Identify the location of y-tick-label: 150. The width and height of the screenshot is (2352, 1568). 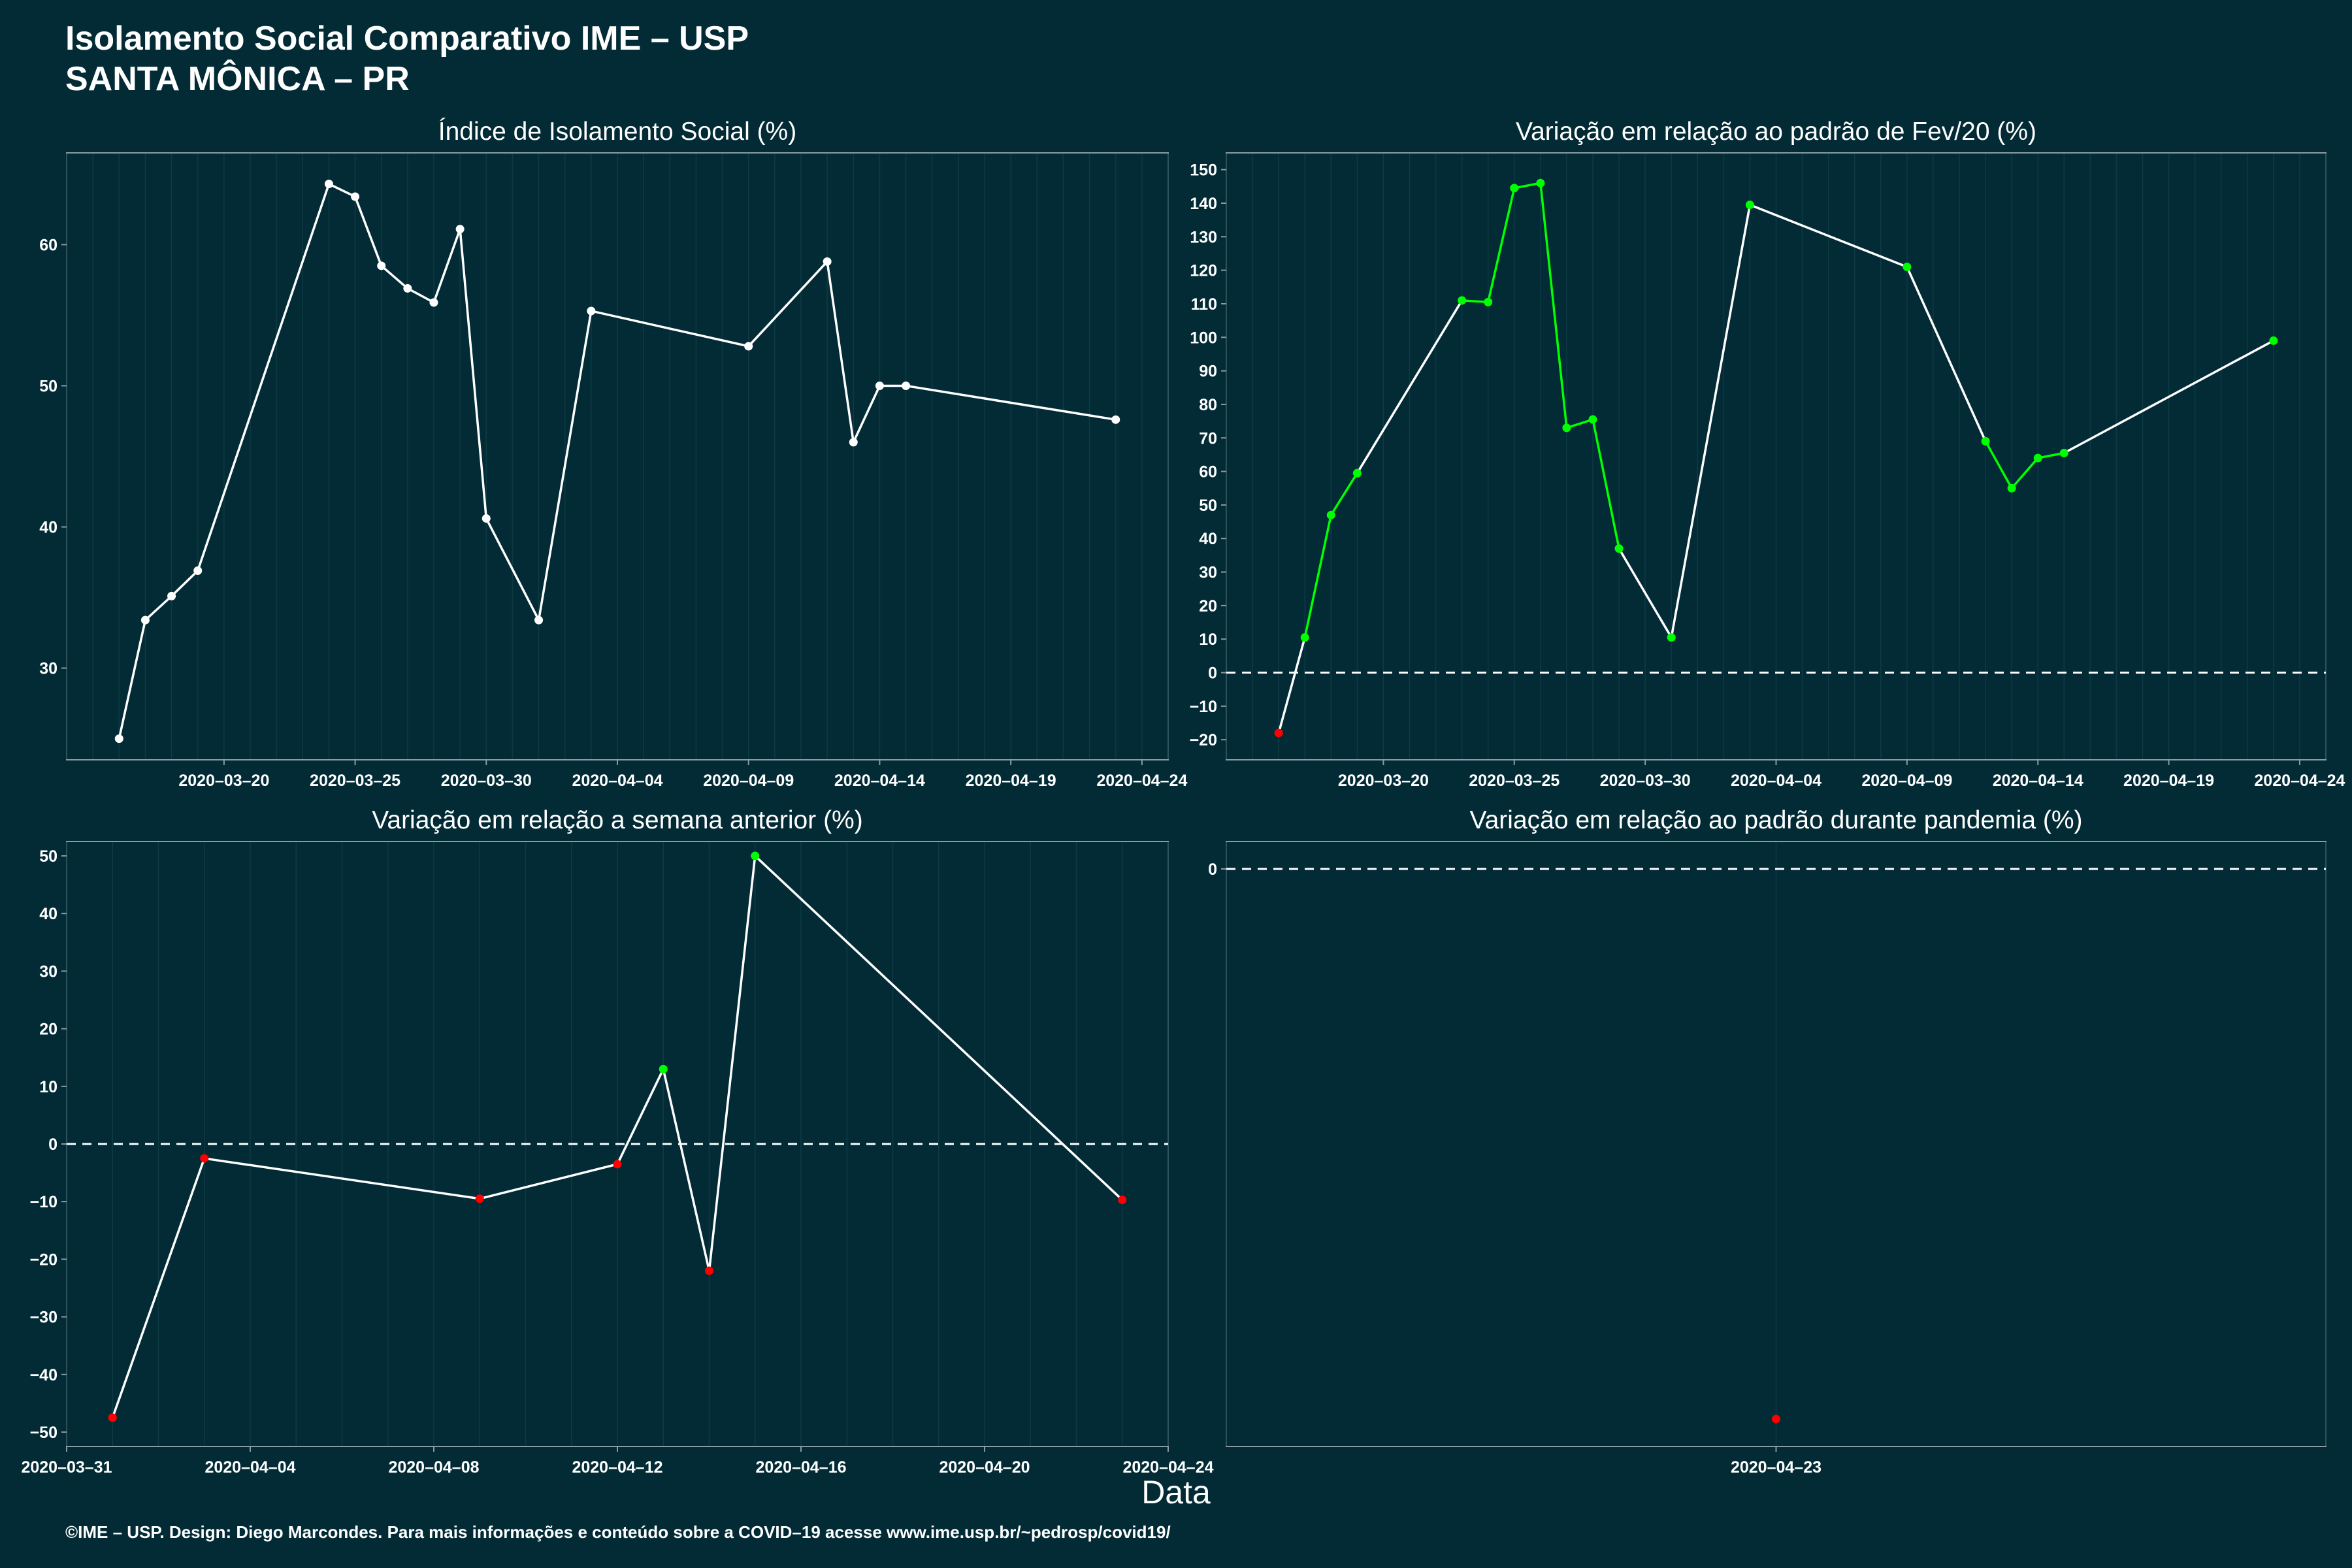
(1203, 170).